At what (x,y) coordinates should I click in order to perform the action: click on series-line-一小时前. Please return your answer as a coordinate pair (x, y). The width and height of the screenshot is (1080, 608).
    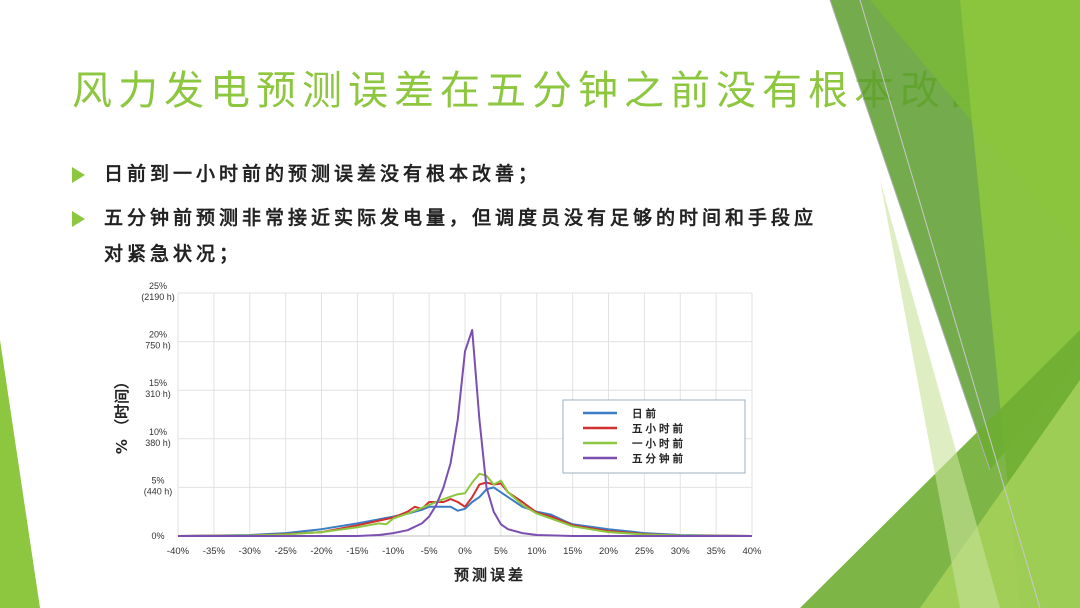
    Looking at the image, I should click on (465, 504).